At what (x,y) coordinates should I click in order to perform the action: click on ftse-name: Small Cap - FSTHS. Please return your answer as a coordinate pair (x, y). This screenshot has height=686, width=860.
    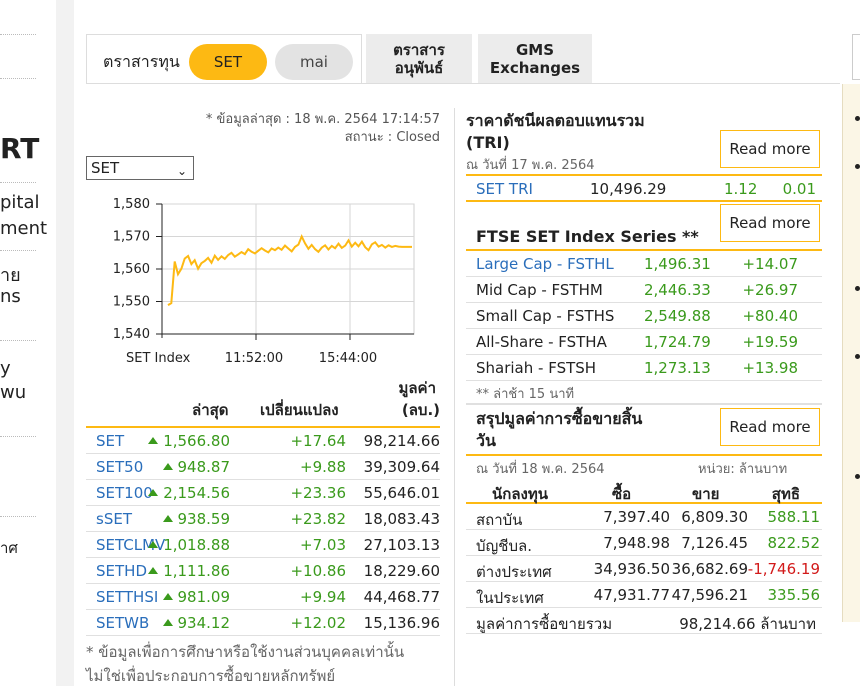
    Looking at the image, I should click on (545, 316).